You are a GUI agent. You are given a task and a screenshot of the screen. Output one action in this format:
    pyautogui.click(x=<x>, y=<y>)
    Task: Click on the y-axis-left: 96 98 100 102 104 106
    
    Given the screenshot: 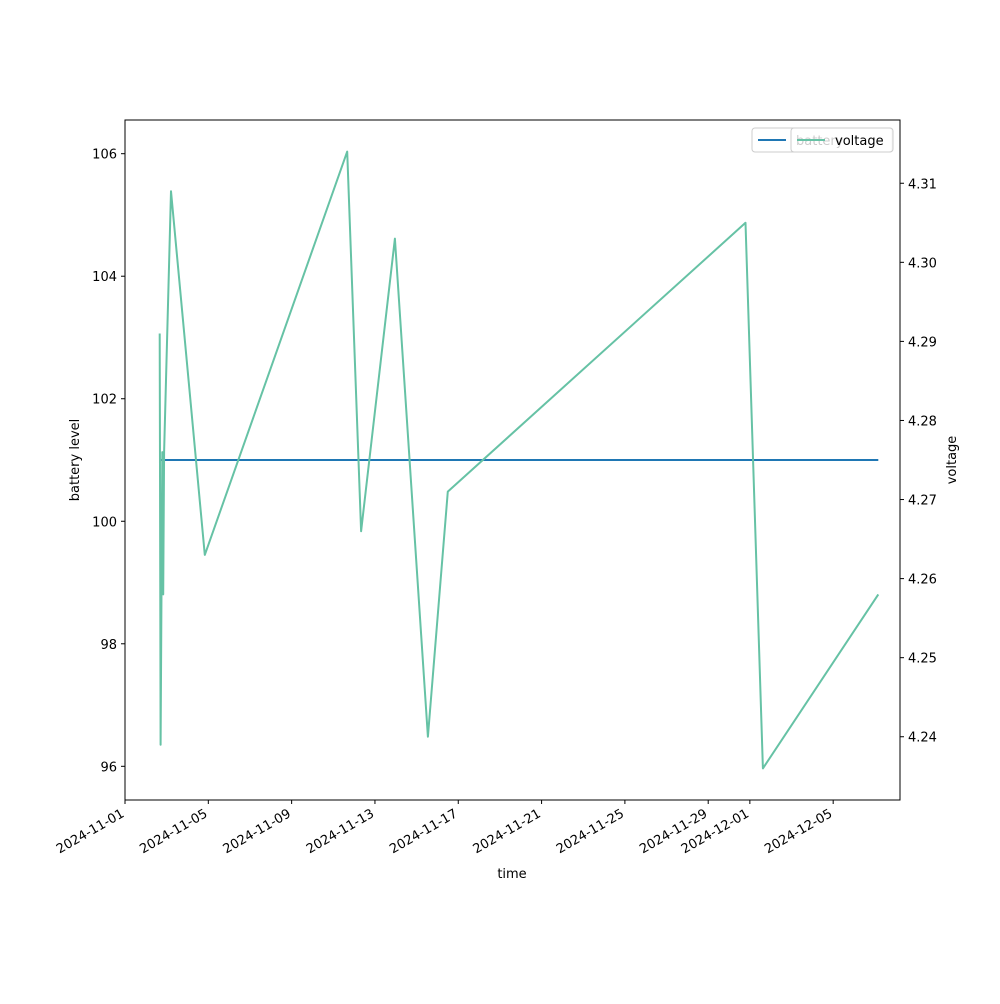 What is the action you would take?
    pyautogui.click(x=108, y=461)
    